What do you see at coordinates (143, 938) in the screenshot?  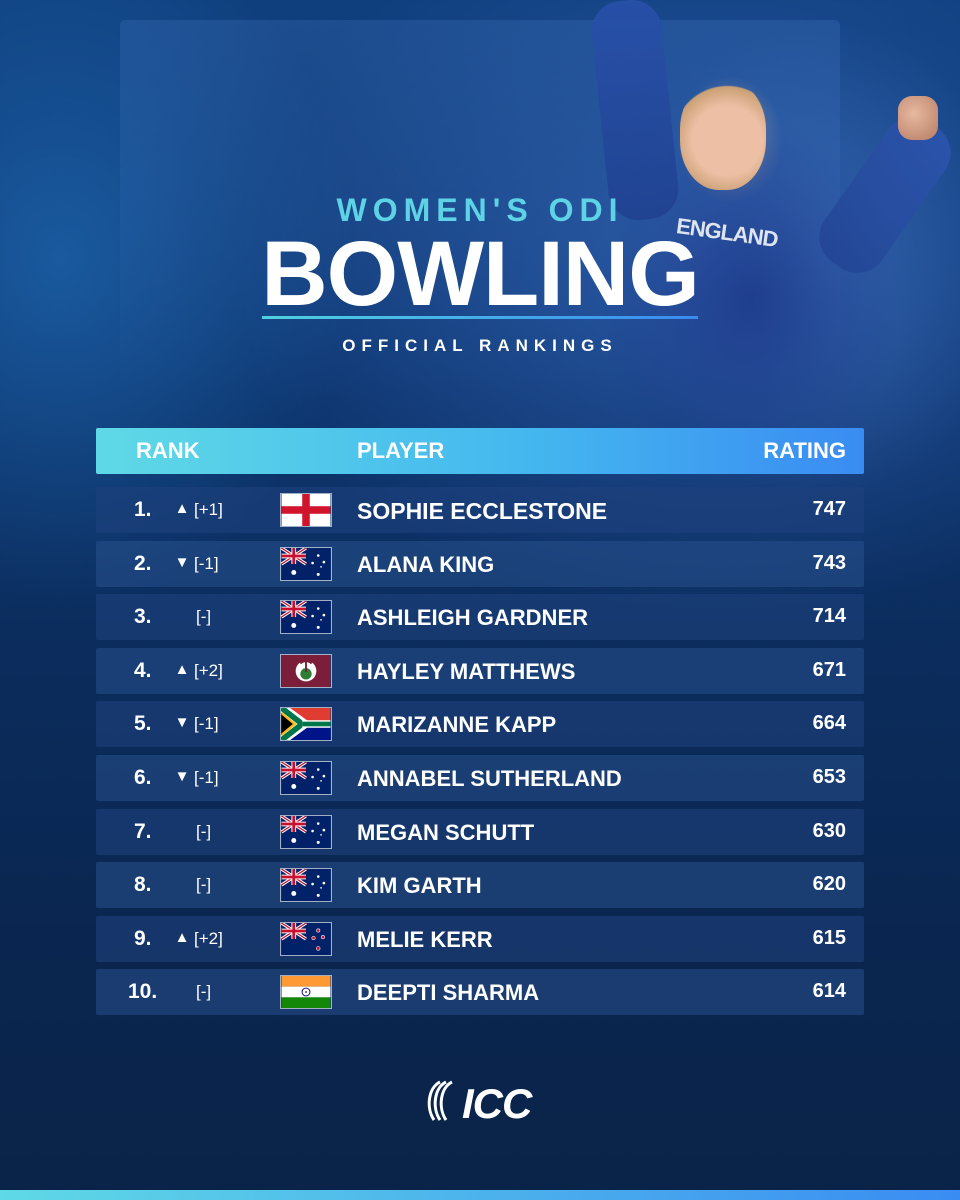 I see `rank-number: 9.` at bounding box center [143, 938].